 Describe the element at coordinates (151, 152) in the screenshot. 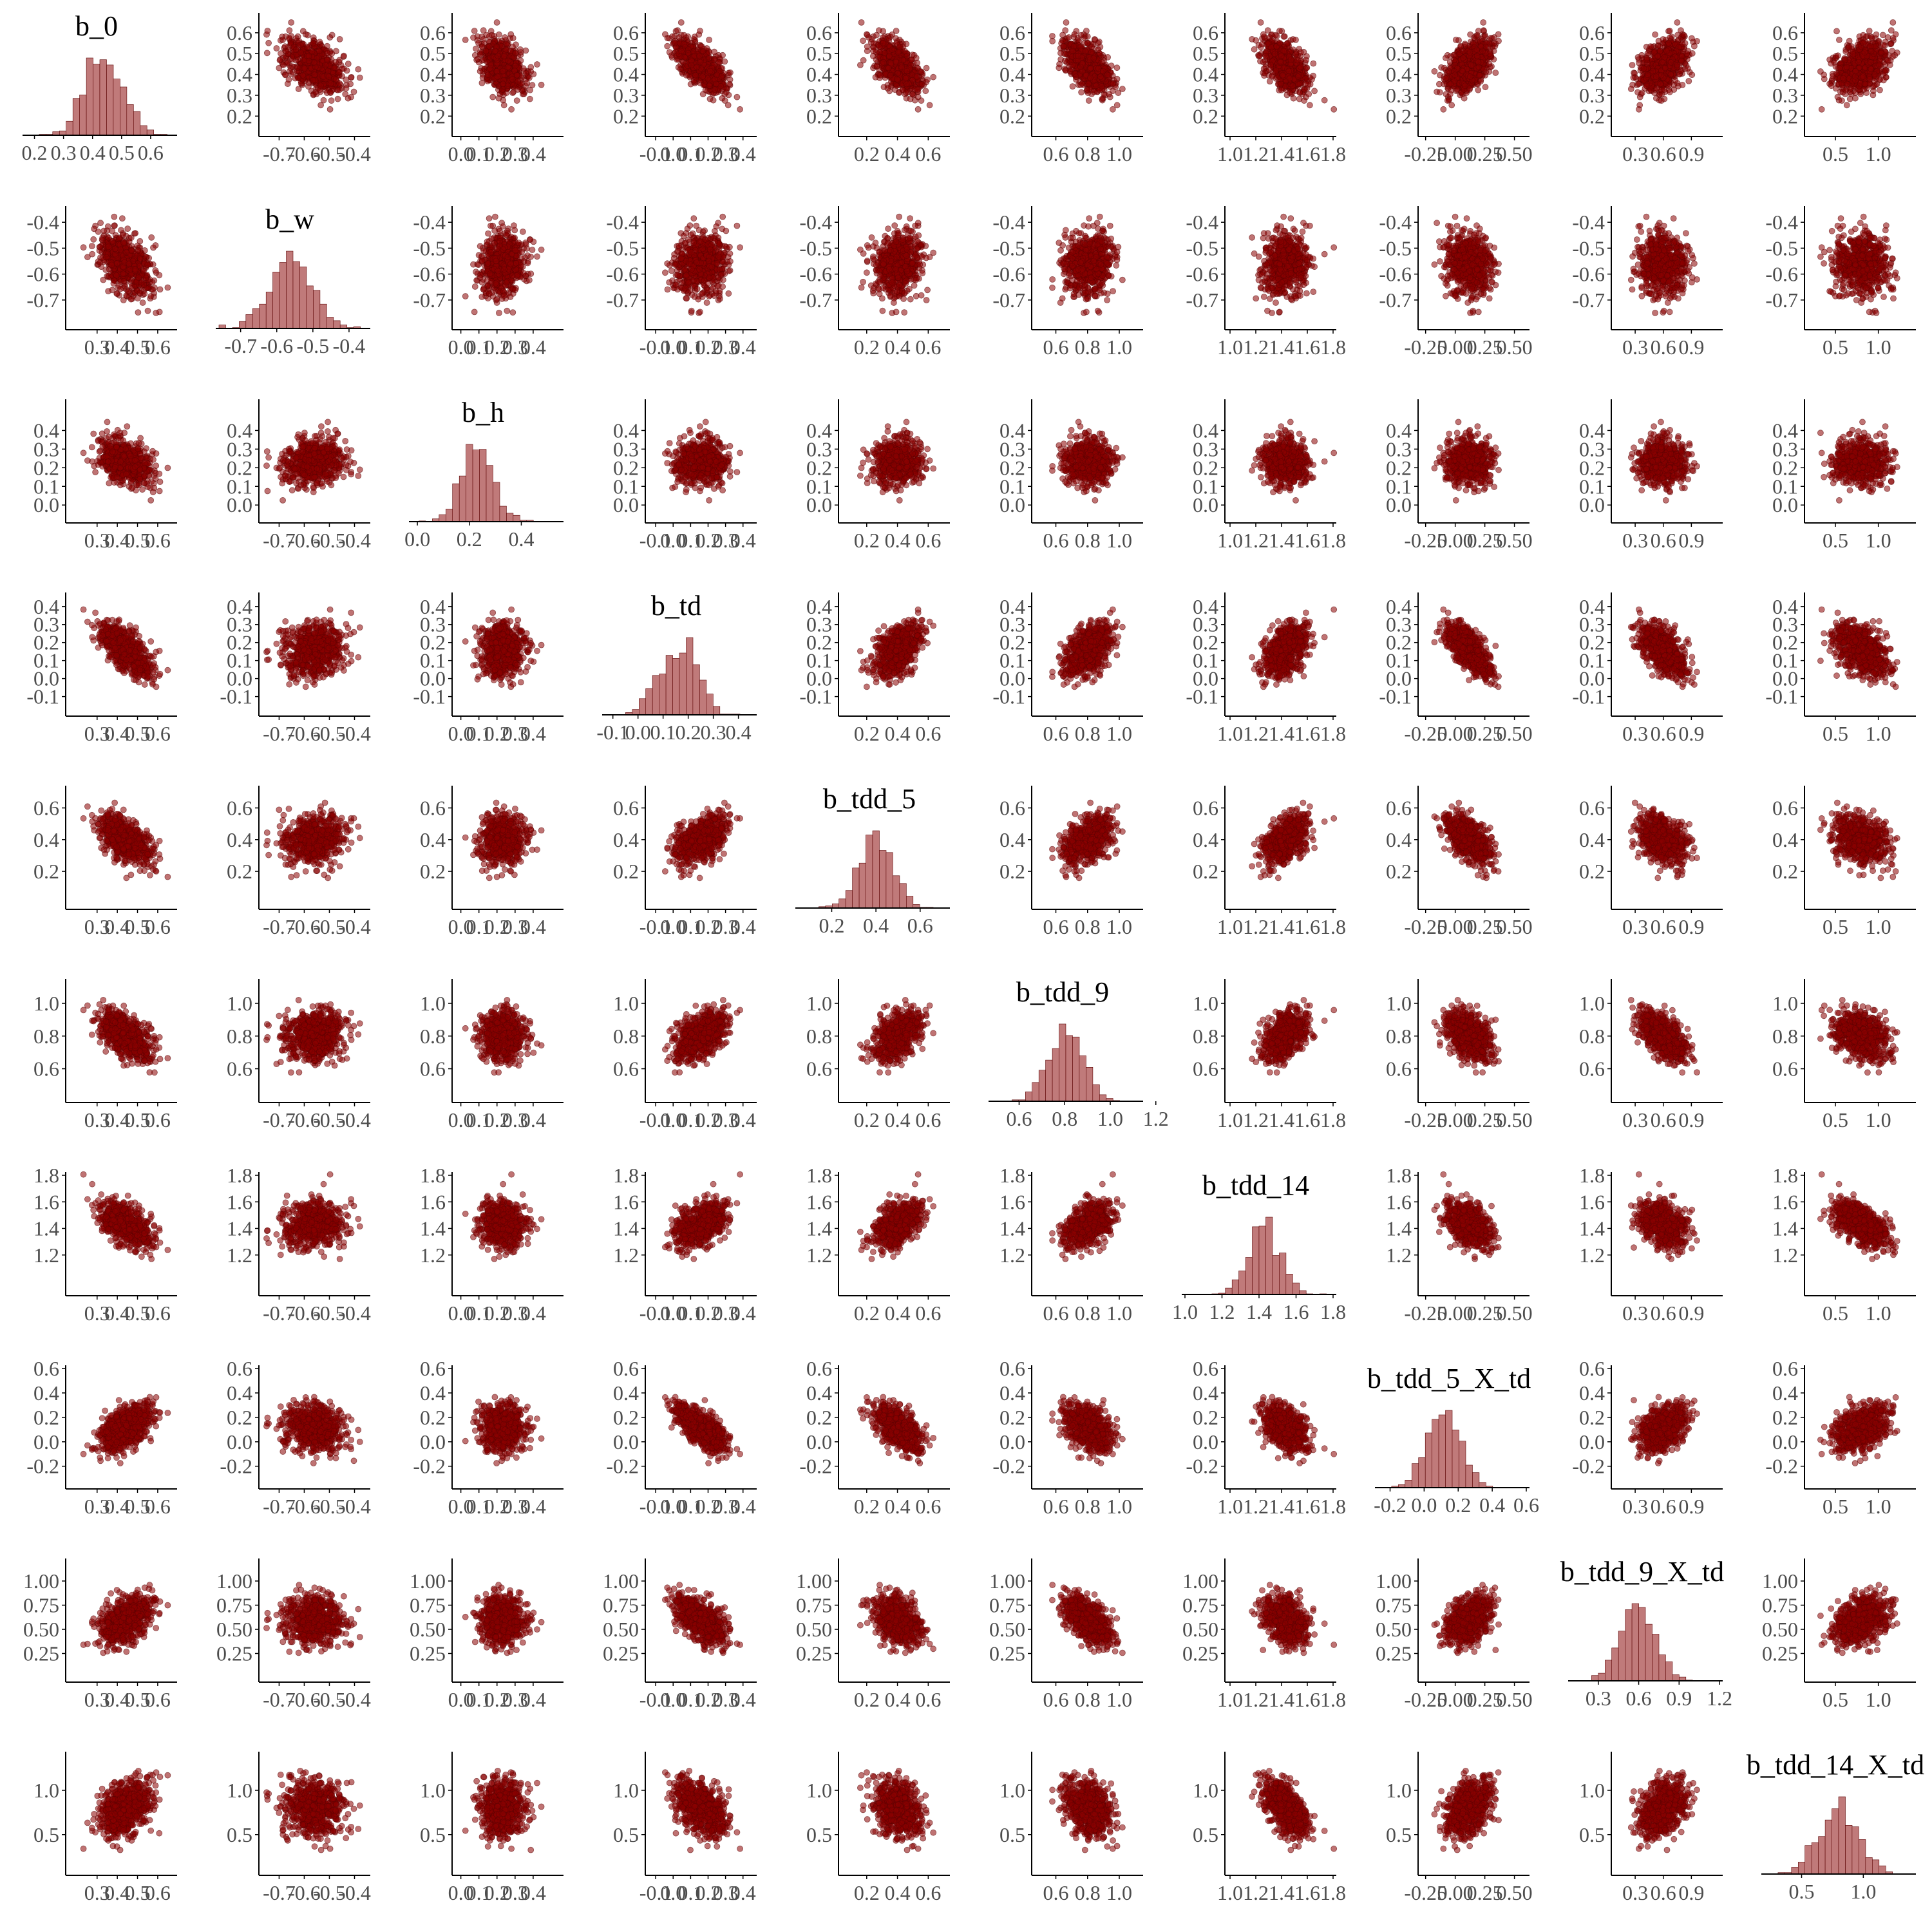

I see `x-tick-label: 0.6` at that location.